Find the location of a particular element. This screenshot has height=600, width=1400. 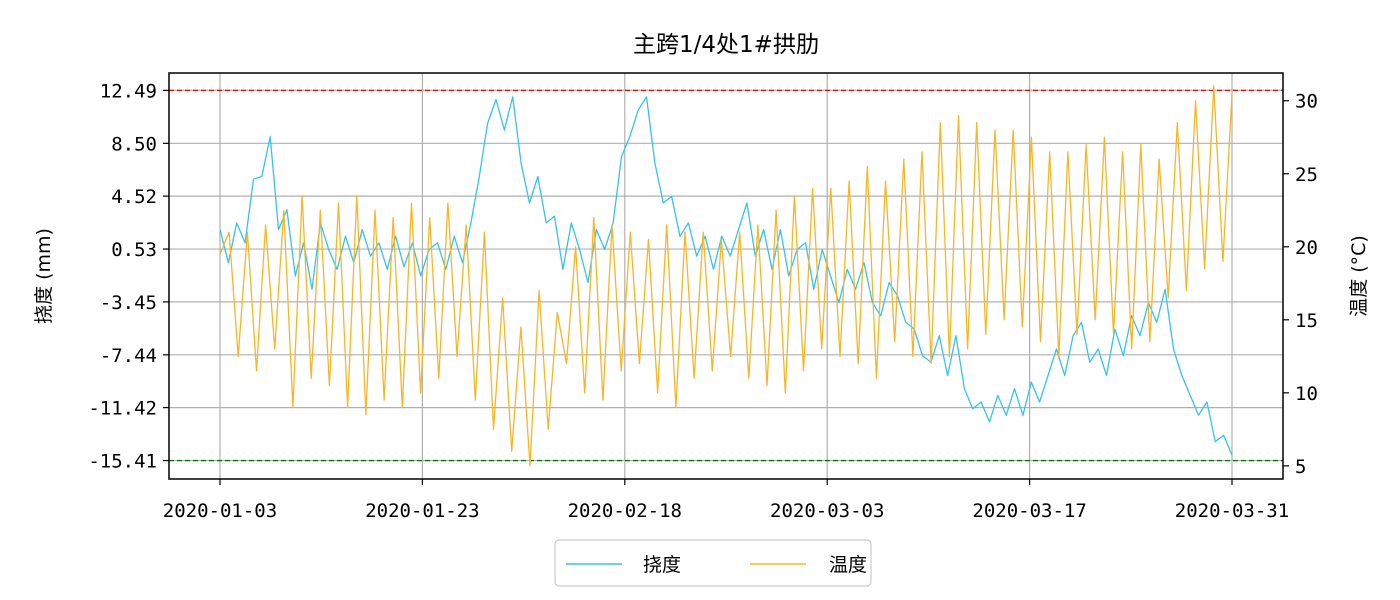

x-tick-label: 2020-02-18 is located at coordinates (625, 511).